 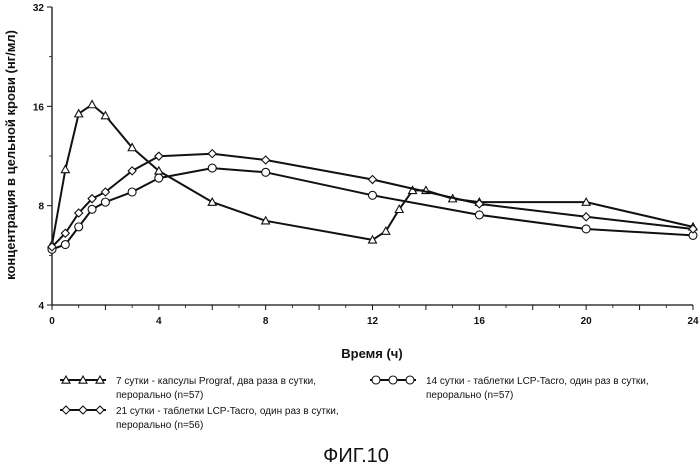 I want to click on x-tick-label: 16, so click(x=480, y=321).